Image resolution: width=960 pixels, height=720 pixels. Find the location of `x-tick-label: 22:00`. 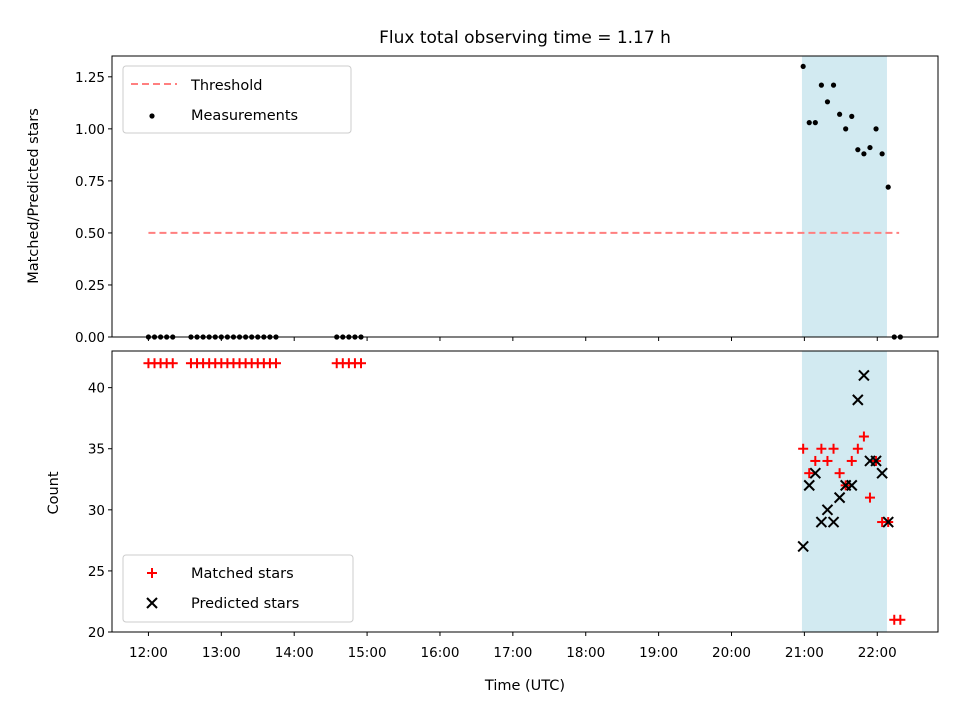

x-tick-label: 22:00 is located at coordinates (877, 653).